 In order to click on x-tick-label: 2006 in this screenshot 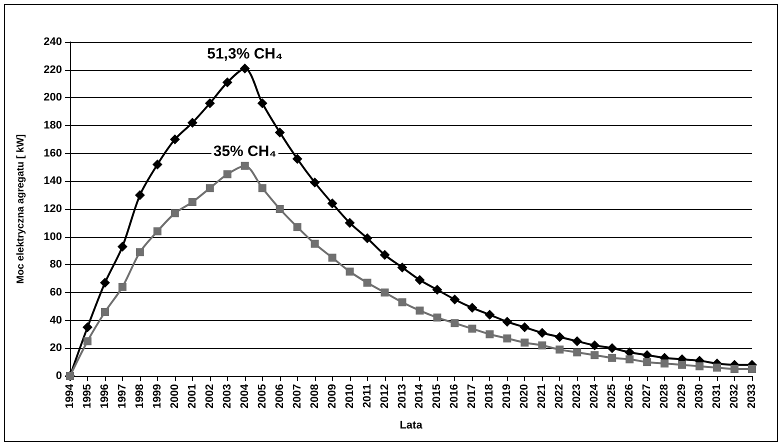, I will do `click(280, 396)`.